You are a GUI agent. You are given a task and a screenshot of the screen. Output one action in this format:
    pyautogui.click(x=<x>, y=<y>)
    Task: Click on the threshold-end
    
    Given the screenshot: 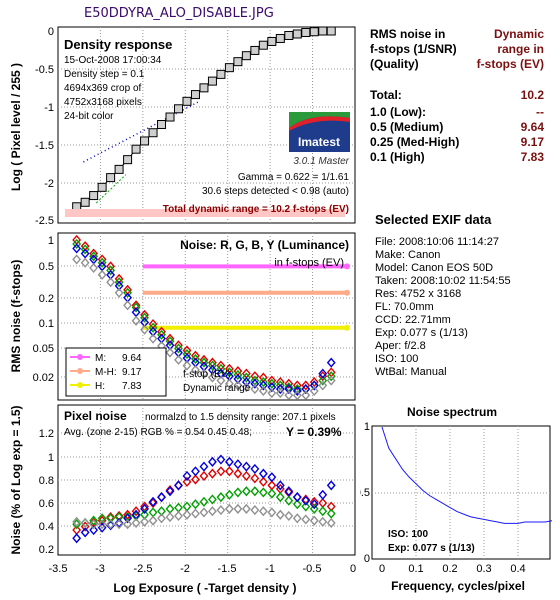 What is the action you would take?
    pyautogui.click(x=347, y=292)
    